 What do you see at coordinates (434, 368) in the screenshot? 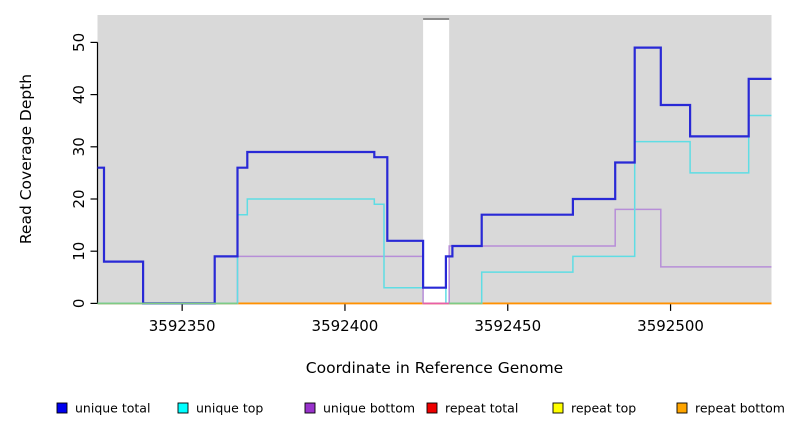
I see `x-axis-title: Coordinate in Reference Genome` at bounding box center [434, 368].